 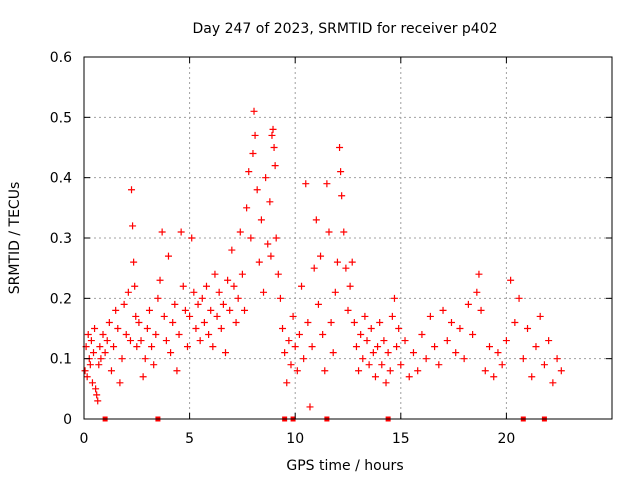 What do you see at coordinates (84, 439) in the screenshot?
I see `x-tick-label: 0` at bounding box center [84, 439].